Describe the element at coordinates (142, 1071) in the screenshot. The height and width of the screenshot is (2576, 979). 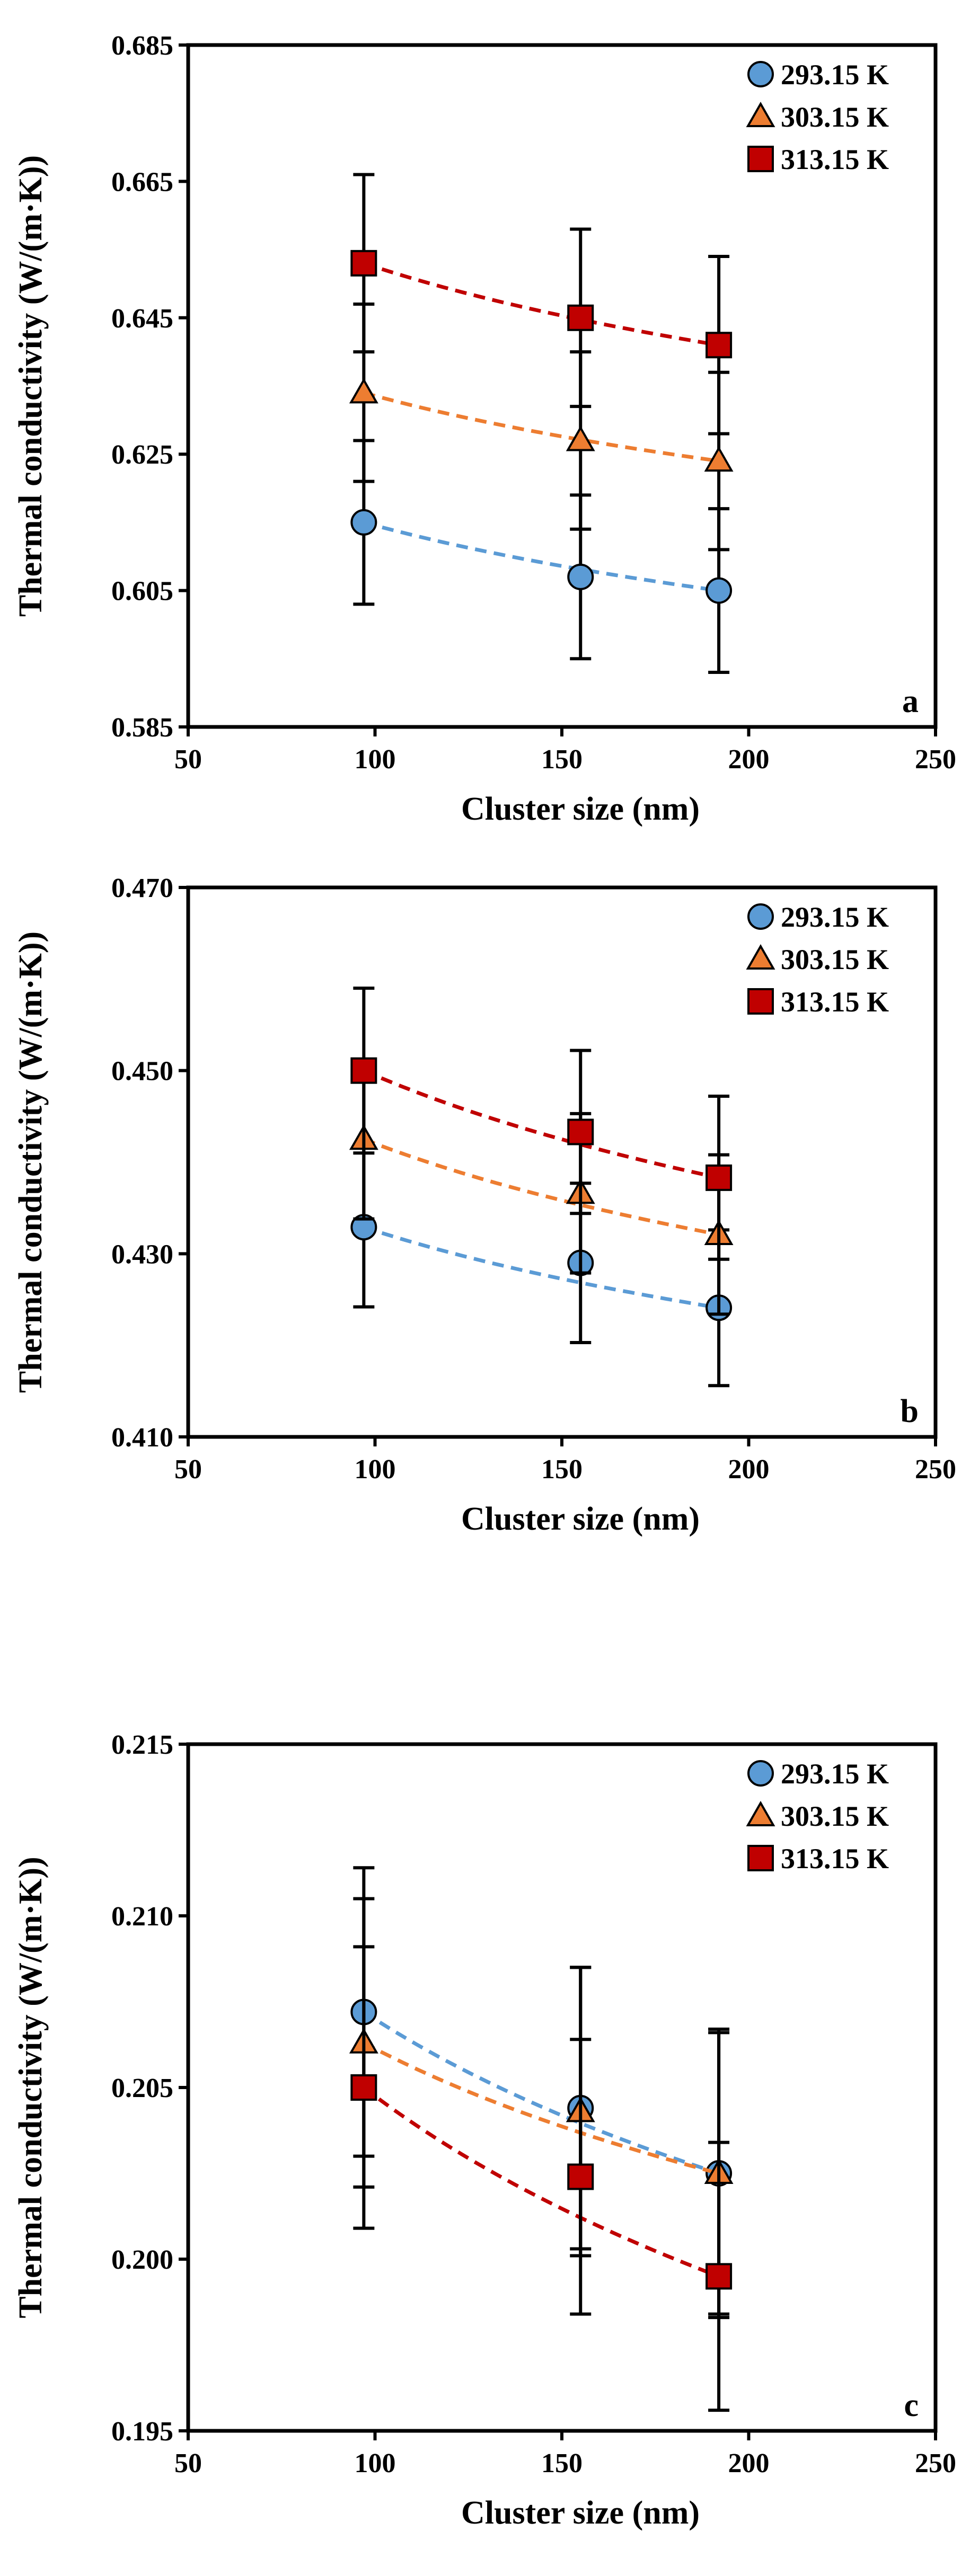
I see `y-tick-label: 0.450` at that location.